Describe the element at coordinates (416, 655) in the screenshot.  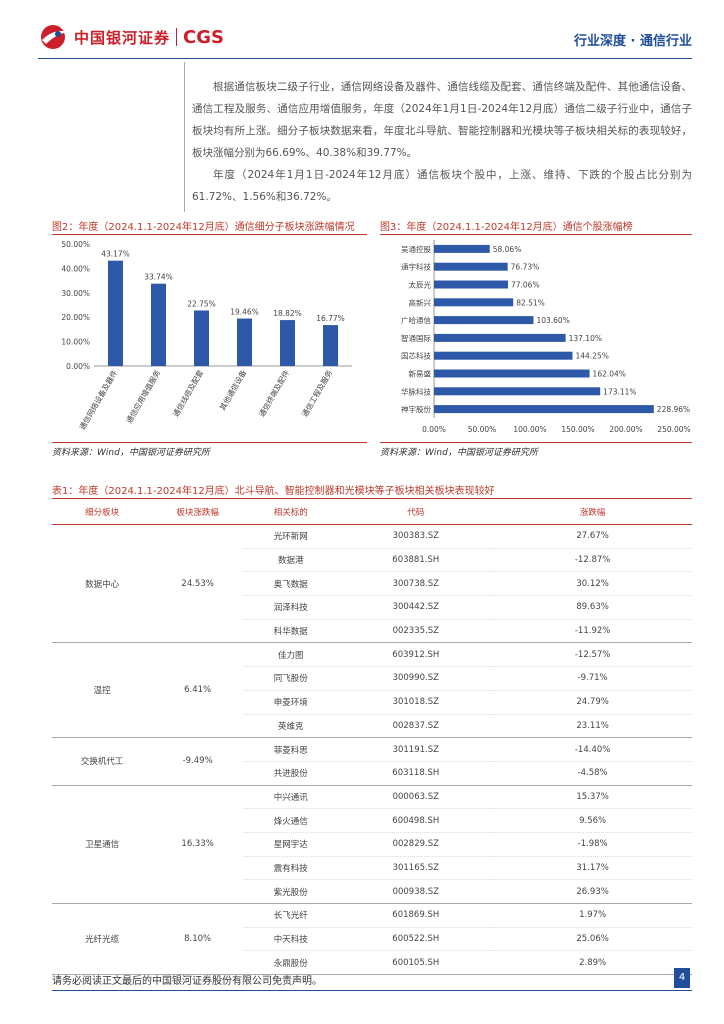
I see `stock-code: 603912.SH` at that location.